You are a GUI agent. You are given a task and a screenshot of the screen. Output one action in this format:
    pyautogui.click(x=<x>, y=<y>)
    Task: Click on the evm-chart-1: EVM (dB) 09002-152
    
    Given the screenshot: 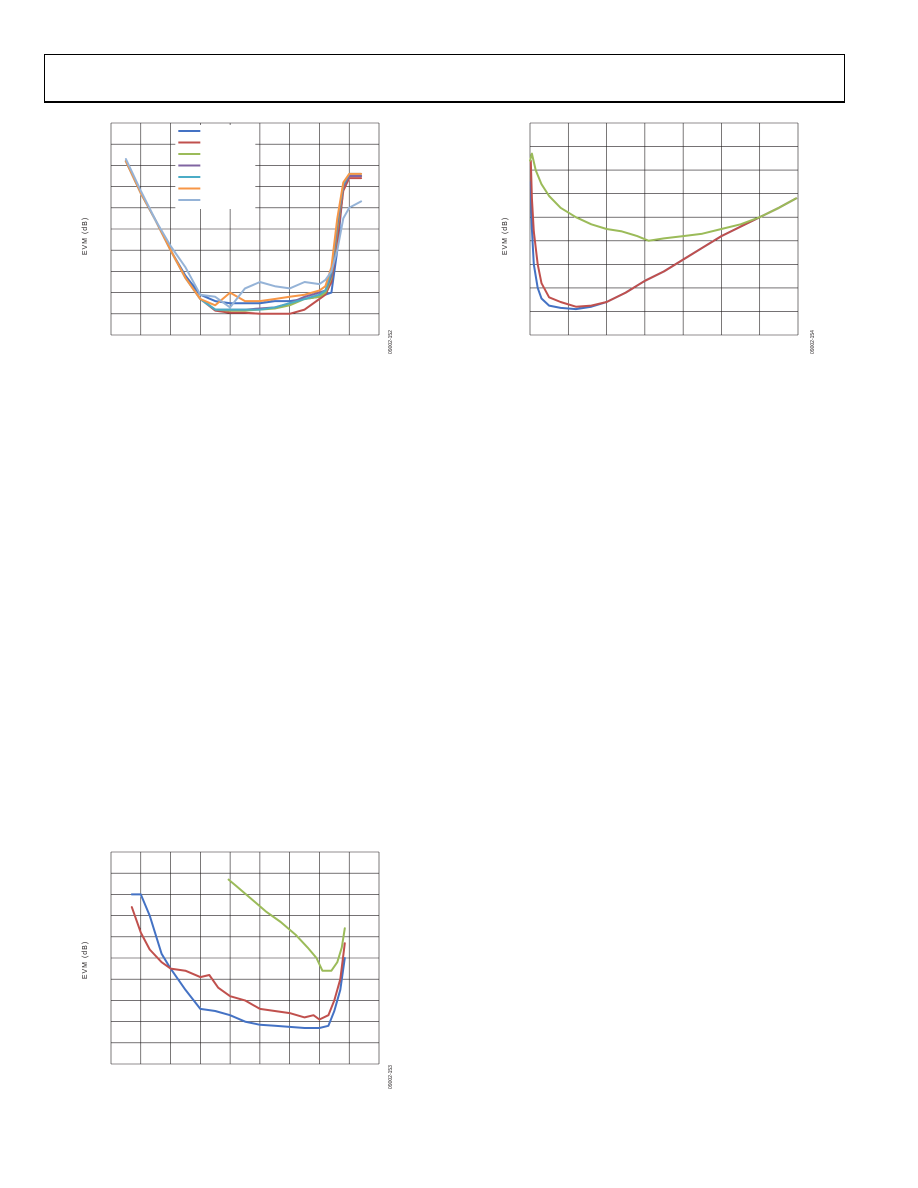 What is the action you would take?
    pyautogui.click(x=239, y=246)
    